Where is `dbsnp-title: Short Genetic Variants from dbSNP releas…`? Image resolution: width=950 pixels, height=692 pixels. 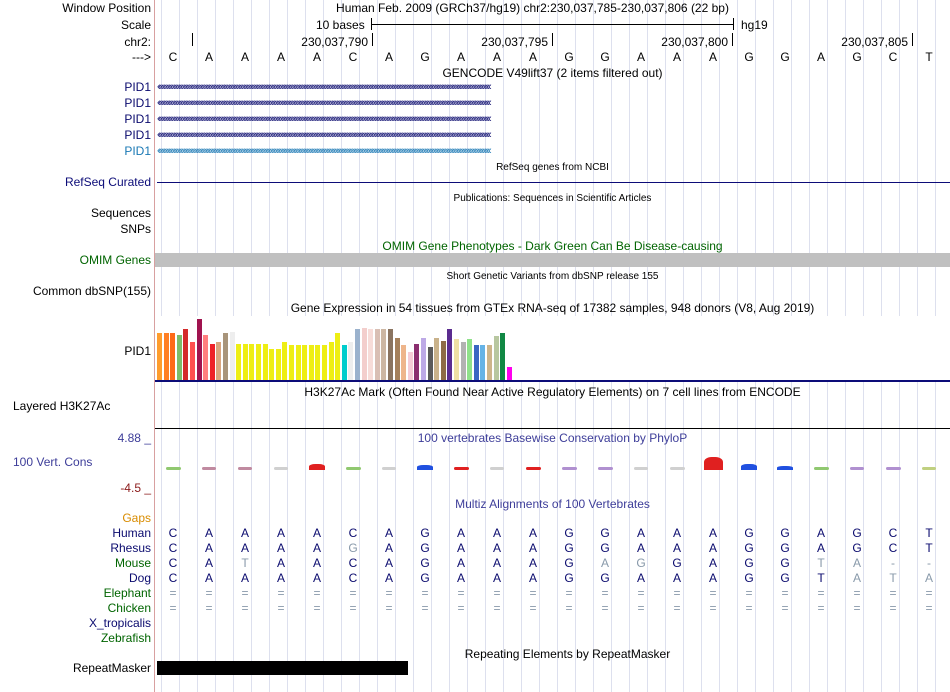 dbsnp-title: Short Genetic Variants from dbSNP releas… is located at coordinates (552, 276).